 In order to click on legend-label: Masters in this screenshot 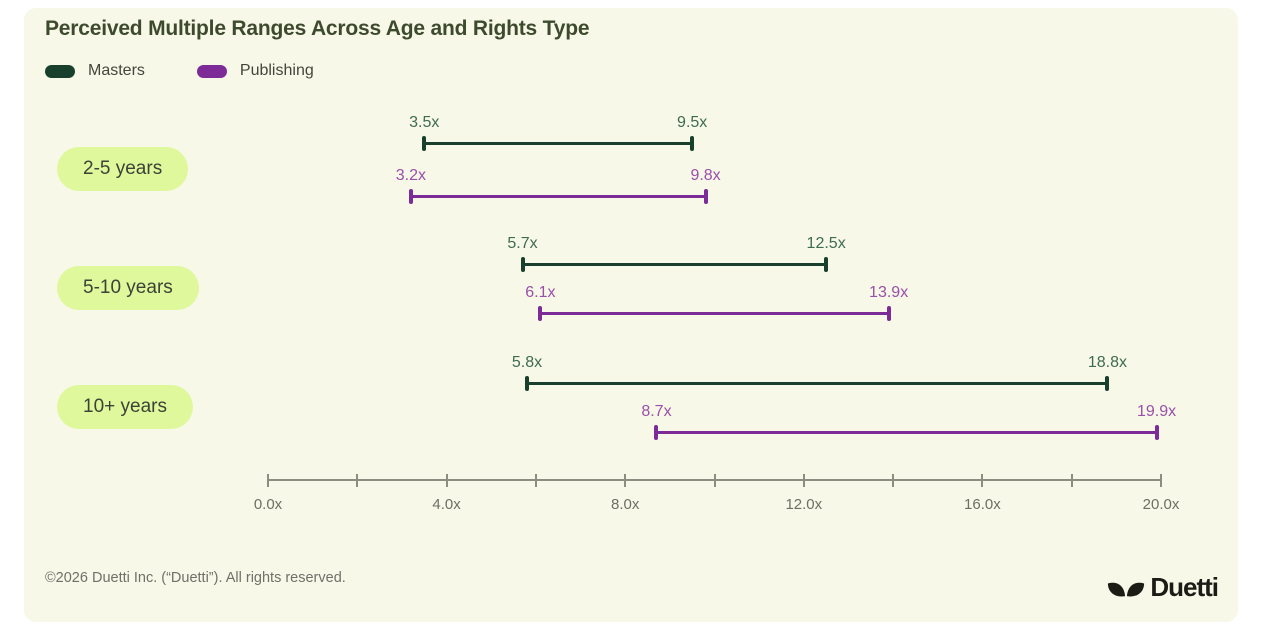, I will do `click(116, 70)`.